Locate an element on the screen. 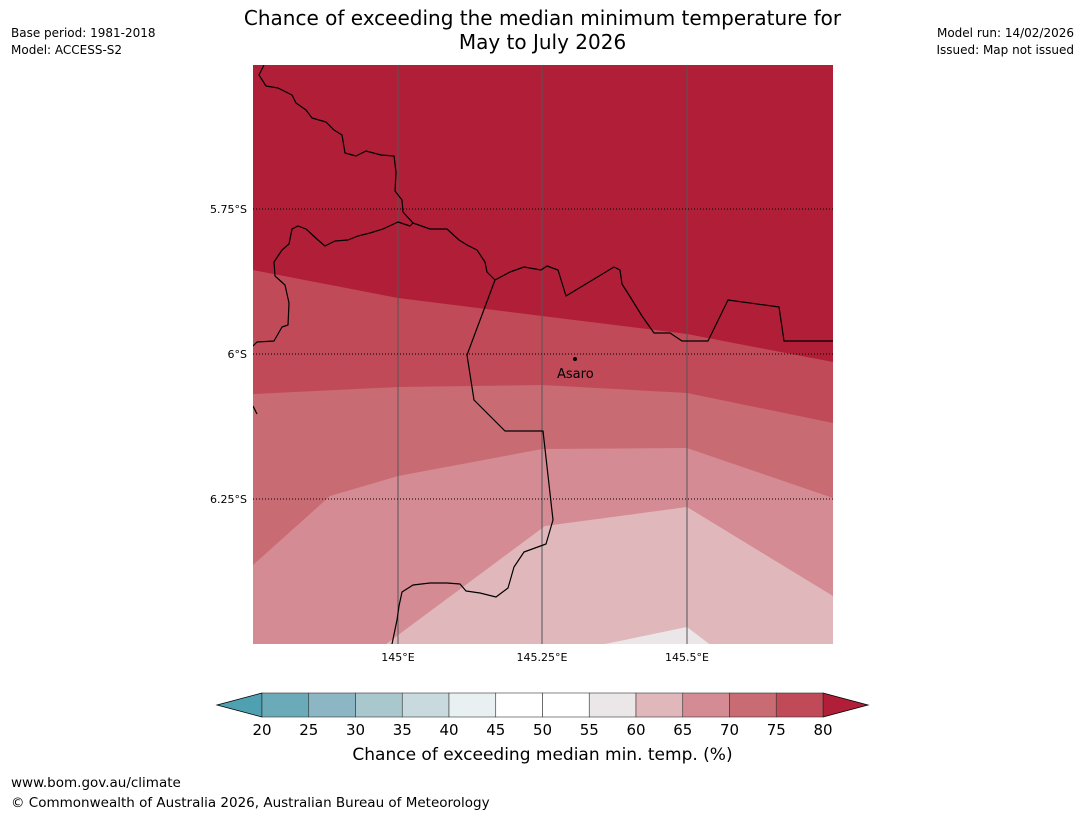 The width and height of the screenshot is (1085, 816). base-period-text: Base period: 1981-2018 is located at coordinates (83, 33).